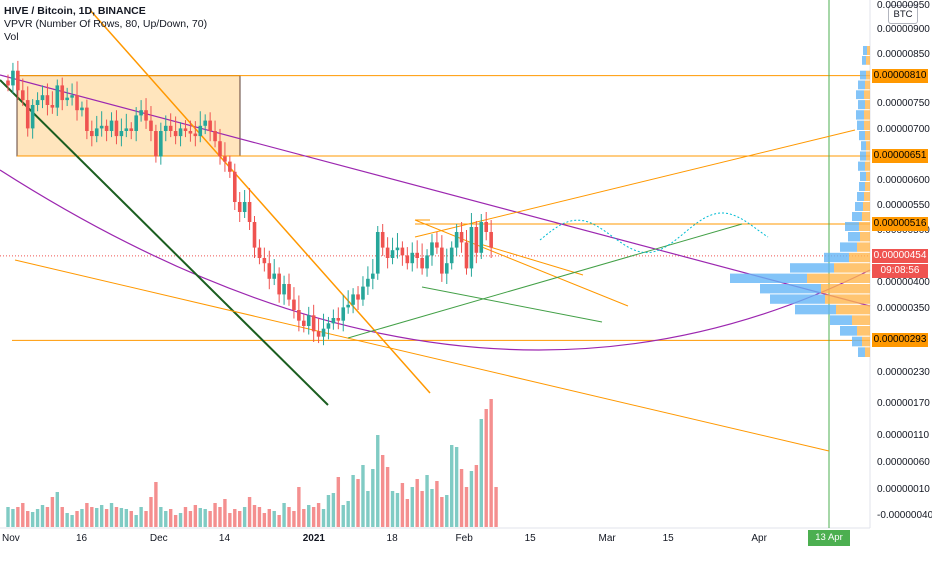 The height and width of the screenshot is (562, 932). I want to click on price-level-tag: 0.00000810, so click(900, 75).